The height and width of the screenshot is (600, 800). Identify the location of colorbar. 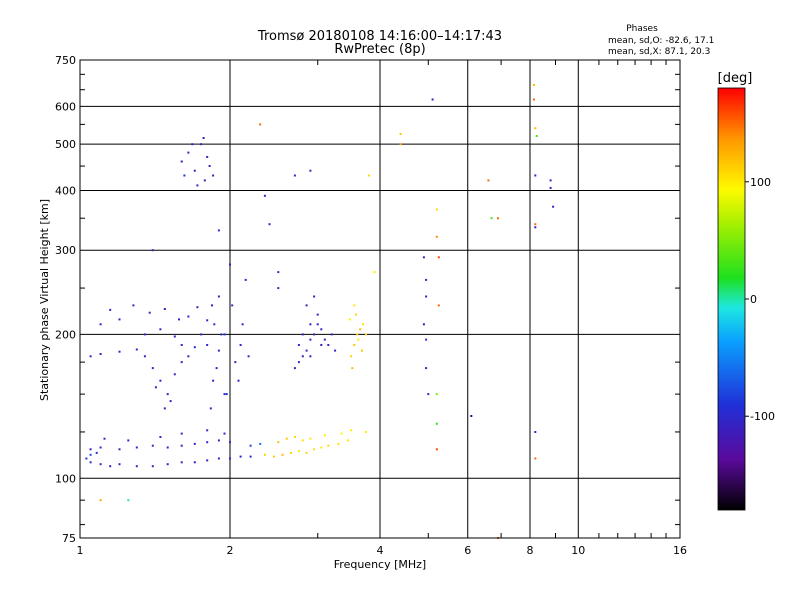
(731, 299).